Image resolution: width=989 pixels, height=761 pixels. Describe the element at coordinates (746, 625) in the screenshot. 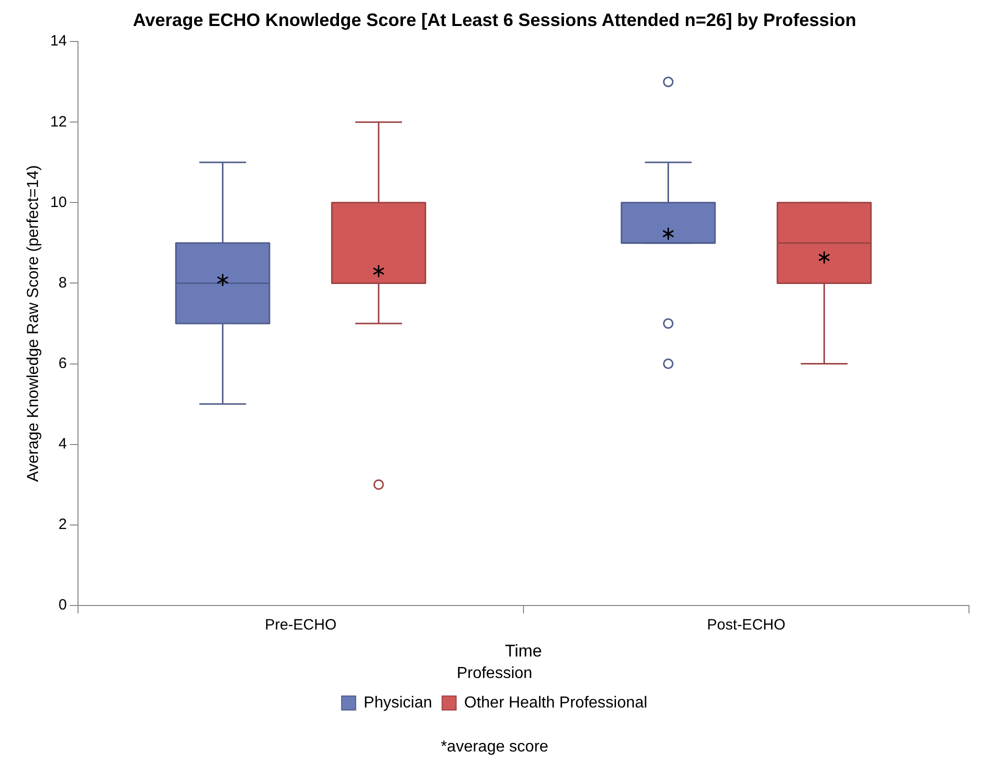

I see `x-tick-label: Post-ECHO` at that location.